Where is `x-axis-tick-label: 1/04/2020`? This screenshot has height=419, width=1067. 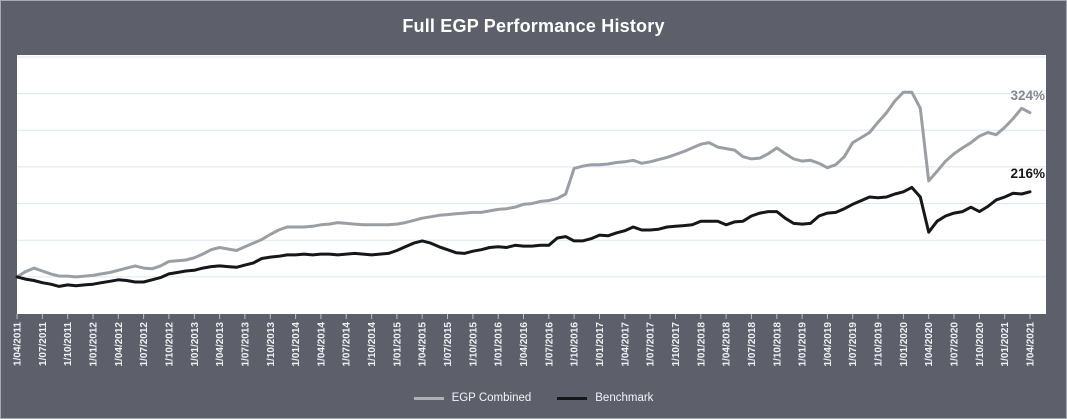 x-axis-tick-label: 1/04/2020 is located at coordinates (929, 344).